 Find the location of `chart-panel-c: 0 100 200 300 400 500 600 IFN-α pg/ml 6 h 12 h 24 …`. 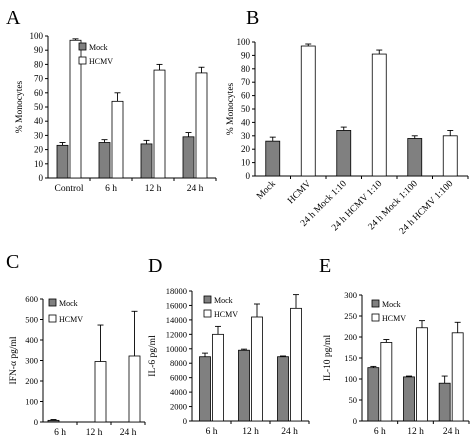

chart-panel-c: 0 100 200 300 400 500 600 IFN-α pg/ml 6 h 12 h 24 … is located at coordinates (77, 366).